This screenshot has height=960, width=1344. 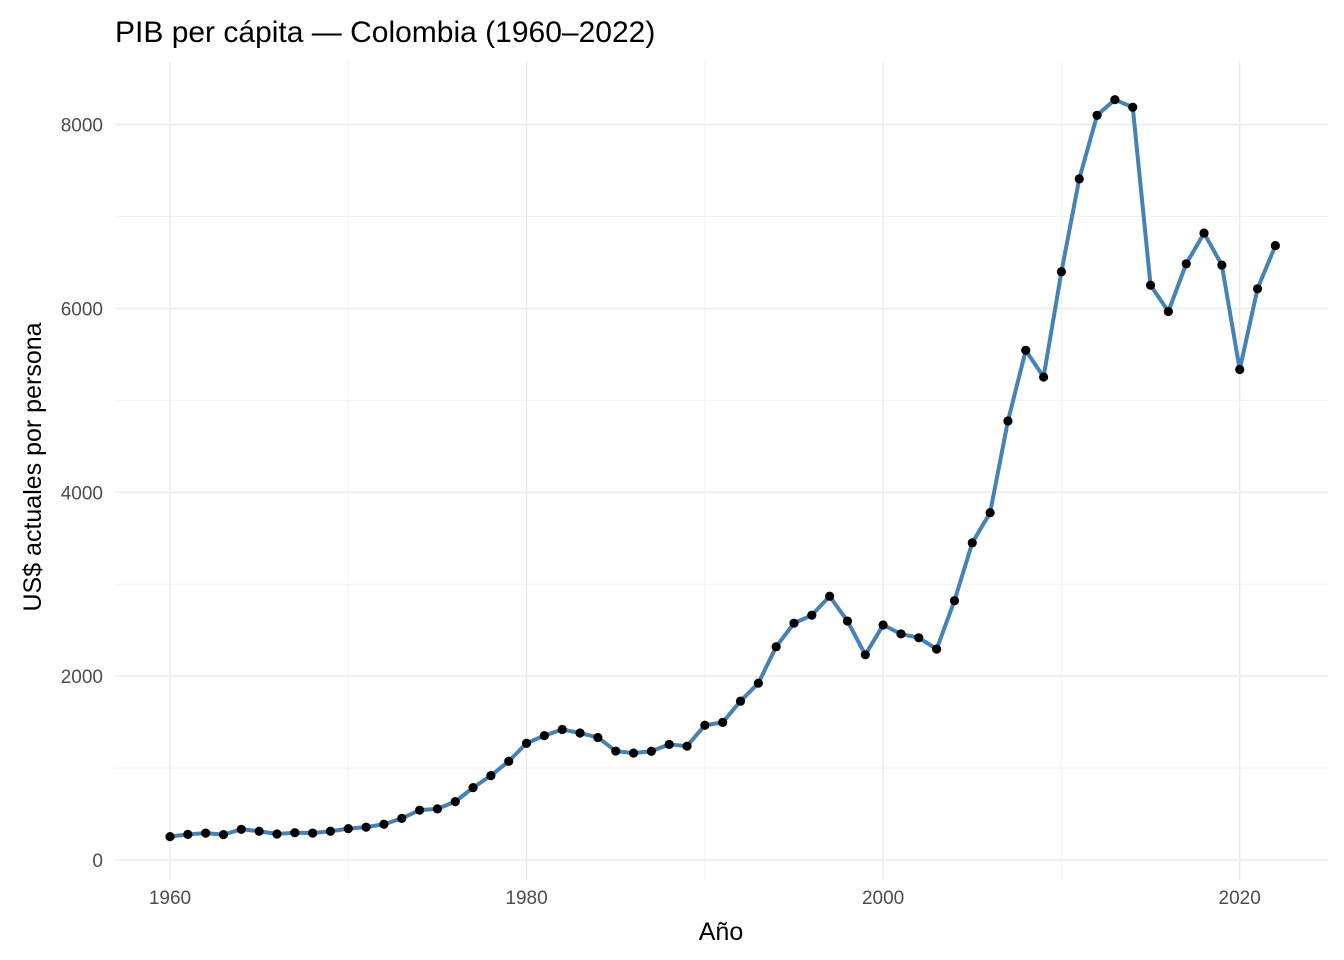 I want to click on x-axis-ticks: 1960 1980 2000 2020, so click(x=705, y=898).